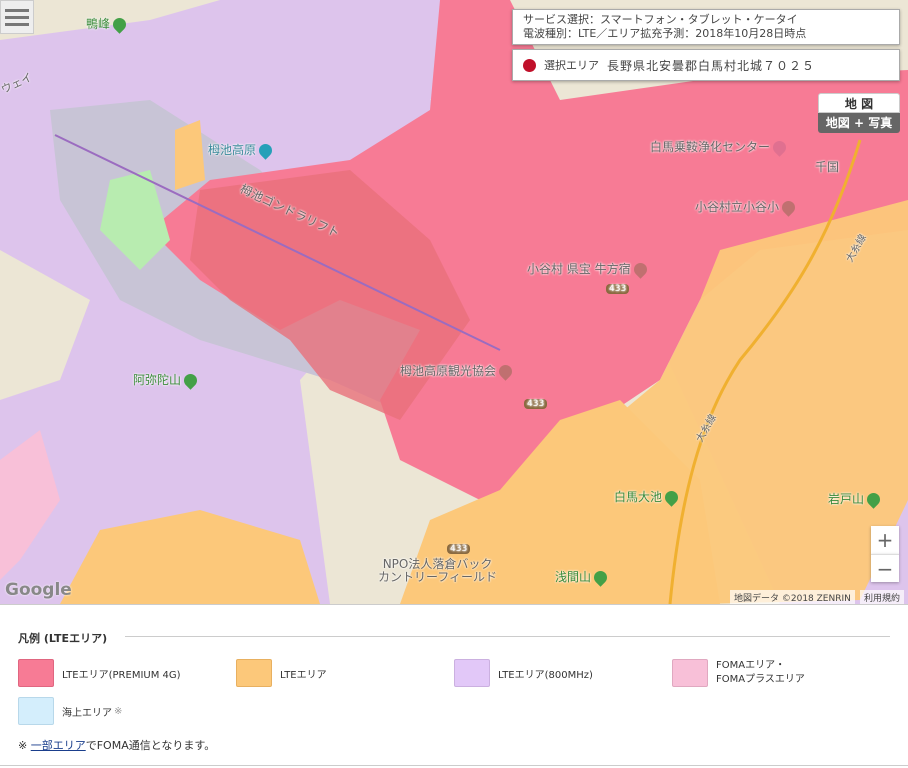 This screenshot has height=768, width=908. What do you see at coordinates (330, 295) in the screenshot?
I see `area-premium-dark` at bounding box center [330, 295].